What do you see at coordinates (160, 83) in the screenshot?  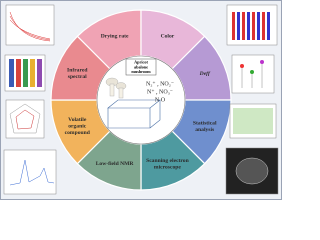 I see `formula: N₂⁺ , NO₂⁻` at bounding box center [160, 83].